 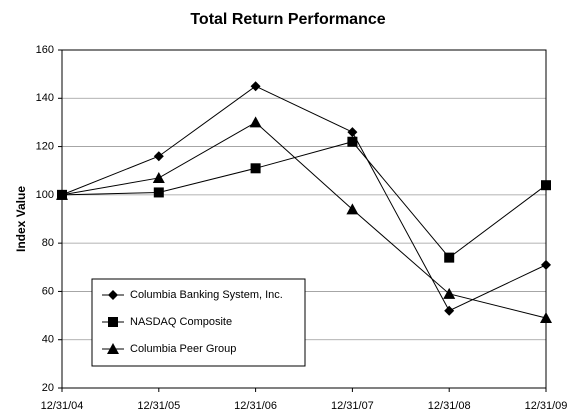 What do you see at coordinates (21, 219) in the screenshot?
I see `y-axis-title: Index Value` at bounding box center [21, 219].